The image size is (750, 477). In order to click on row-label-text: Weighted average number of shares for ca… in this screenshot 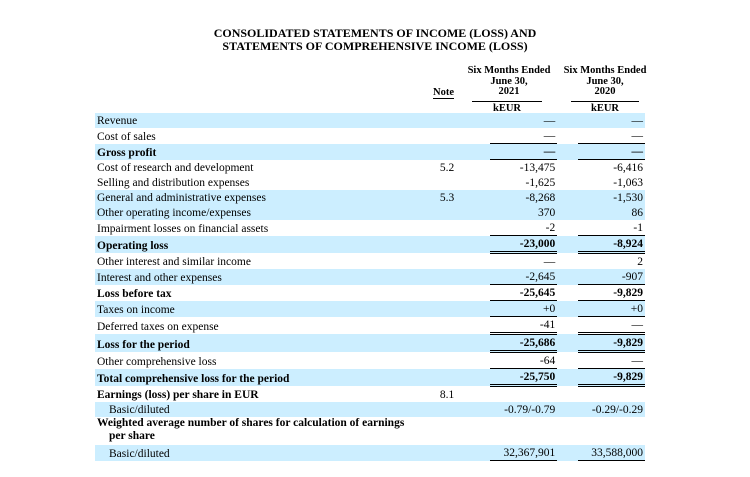, I will do `click(251, 423)`.